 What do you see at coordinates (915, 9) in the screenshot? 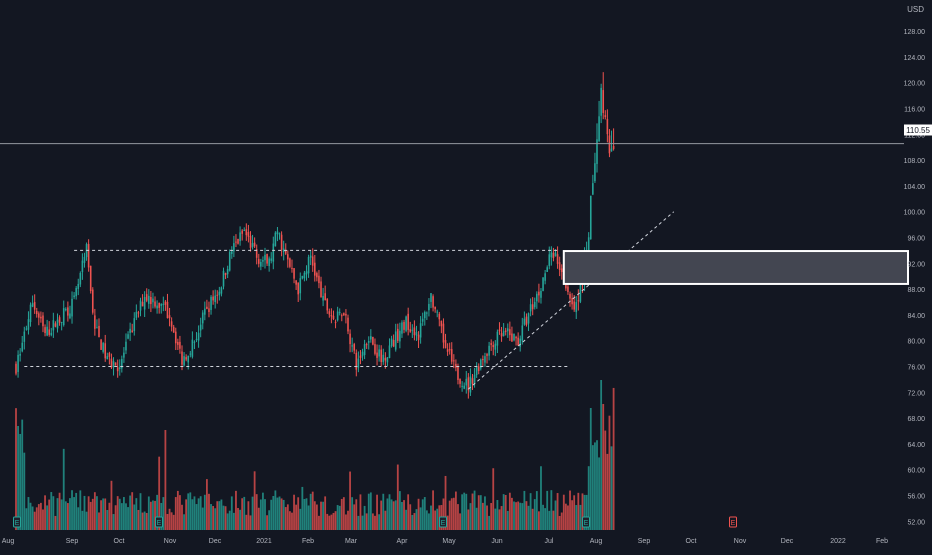
I see `currency-label: USD` at bounding box center [915, 9].